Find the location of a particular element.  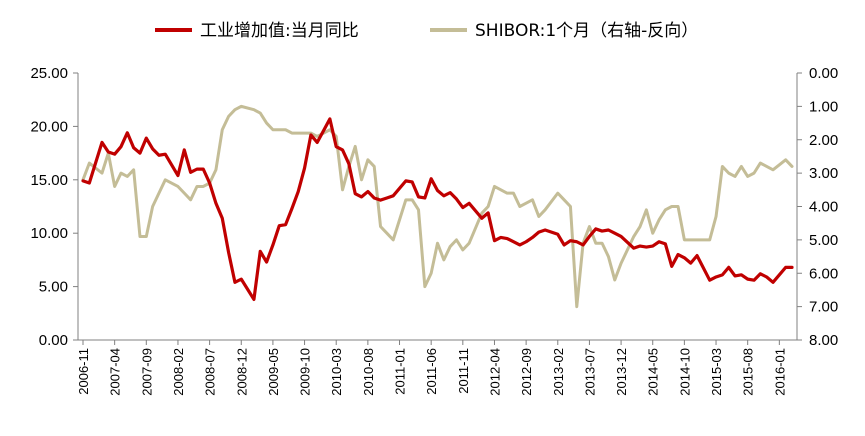

left-tick-label: 20.00 is located at coordinates (49, 126).